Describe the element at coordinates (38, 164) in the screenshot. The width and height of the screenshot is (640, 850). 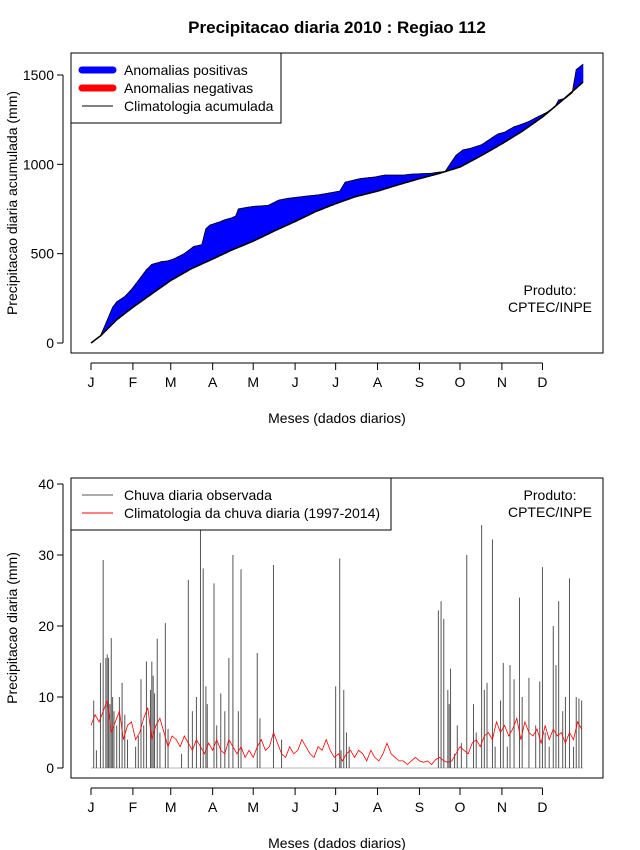
I see `y-tick-label: 1000` at that location.